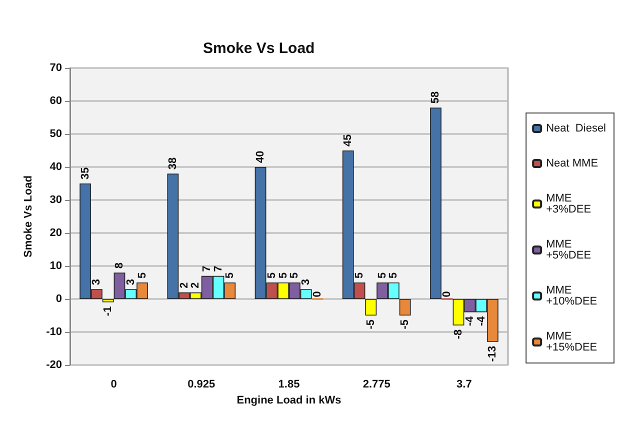  I want to click on y-tick-label: 10, so click(56, 266).